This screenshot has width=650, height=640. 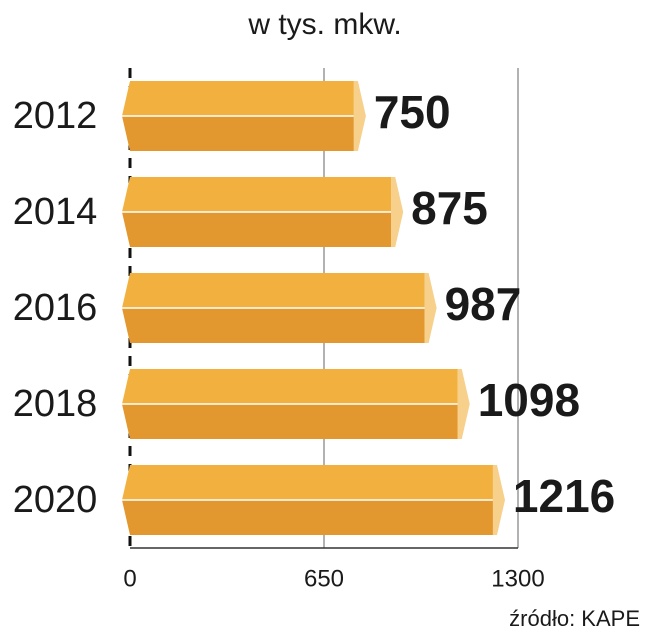 I want to click on y-tick-label: 2014, so click(x=55, y=212).